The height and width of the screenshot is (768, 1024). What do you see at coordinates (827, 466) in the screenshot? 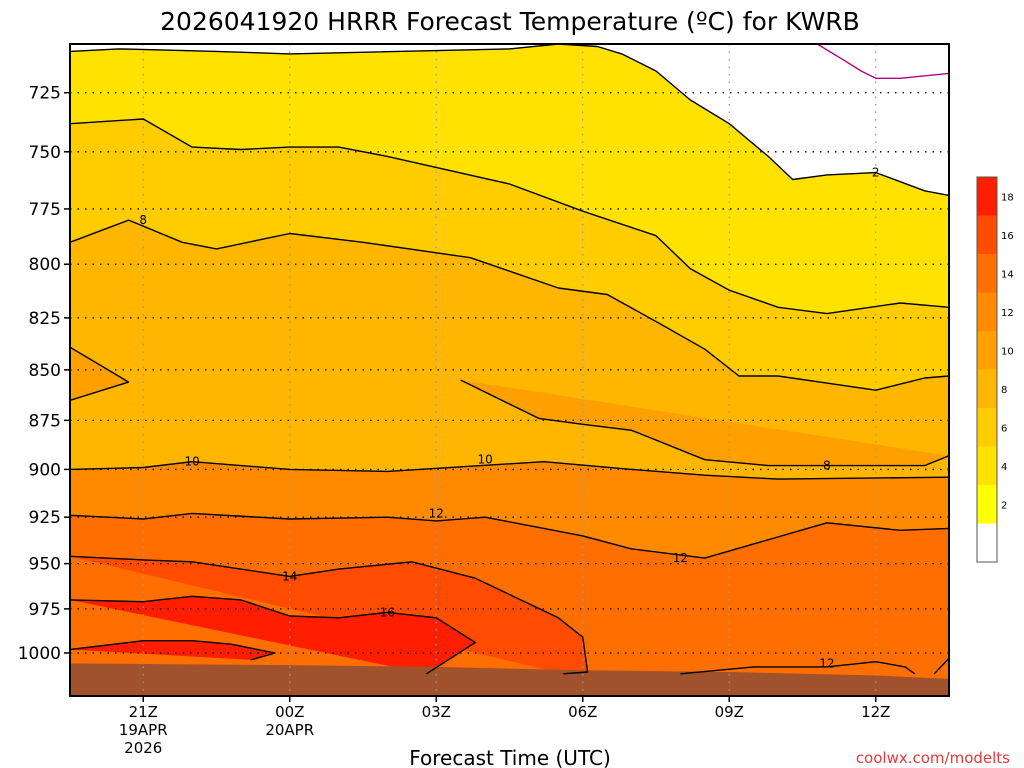
I see `contour-label-8-4: 8` at bounding box center [827, 466].